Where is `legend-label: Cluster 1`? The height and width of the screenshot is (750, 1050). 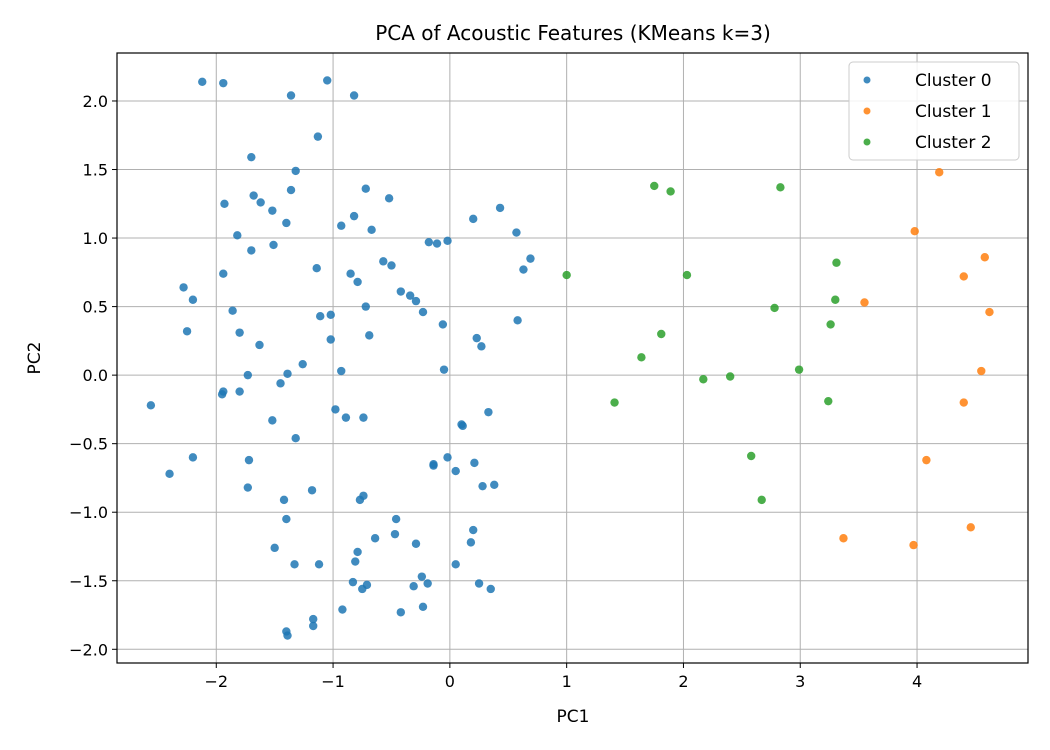 legend-label: Cluster 1 is located at coordinates (953, 112).